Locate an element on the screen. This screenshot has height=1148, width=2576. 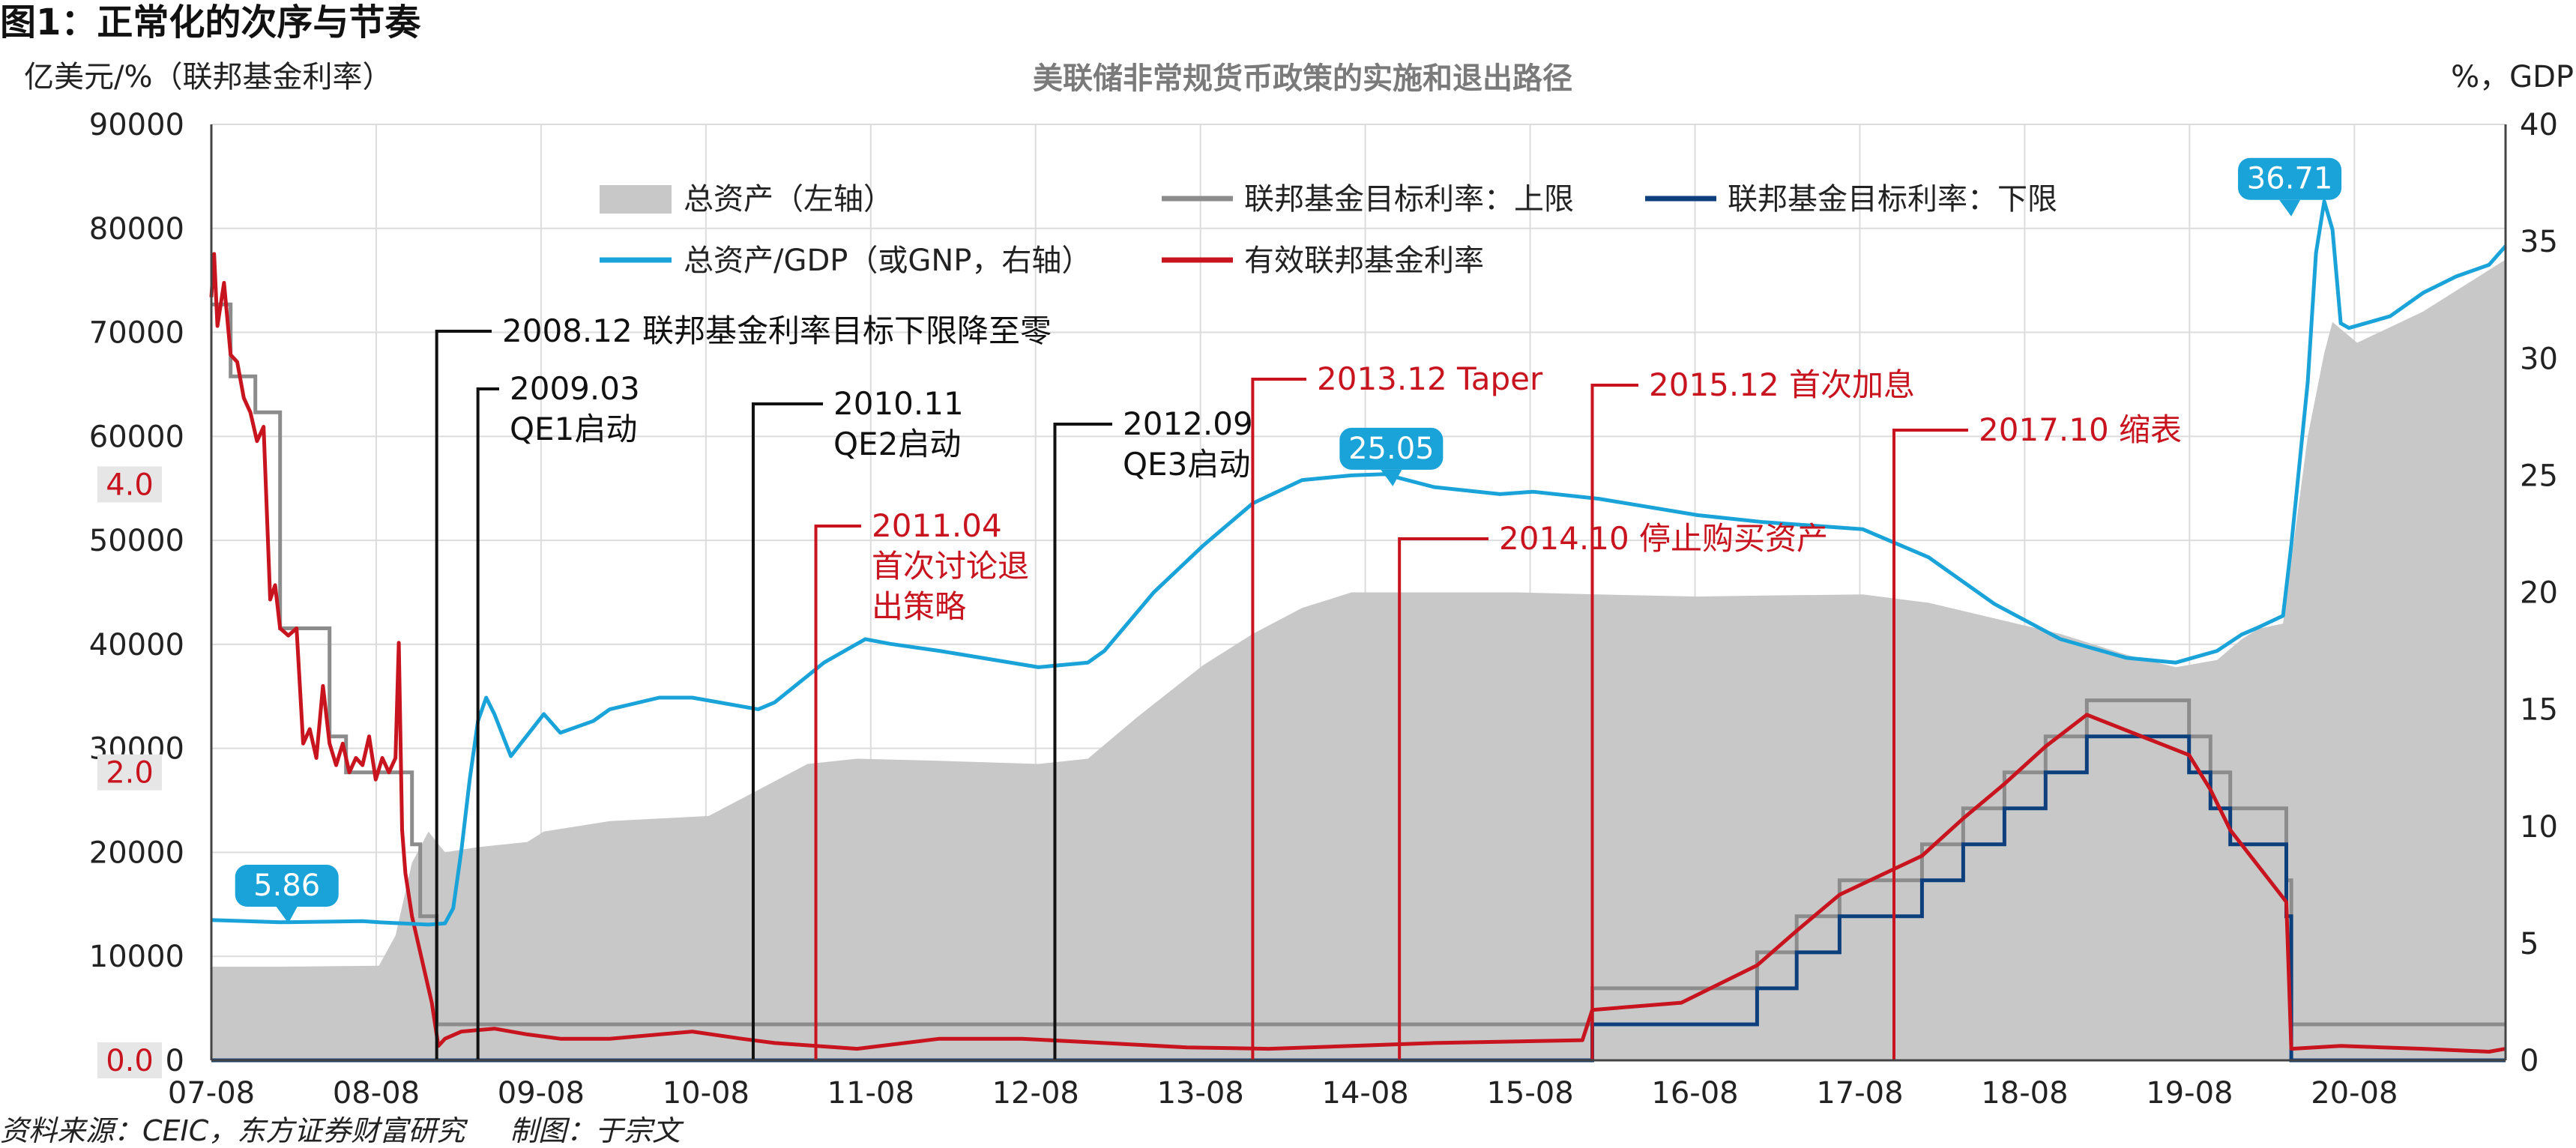
callout-label: 5.86 is located at coordinates (287, 885).